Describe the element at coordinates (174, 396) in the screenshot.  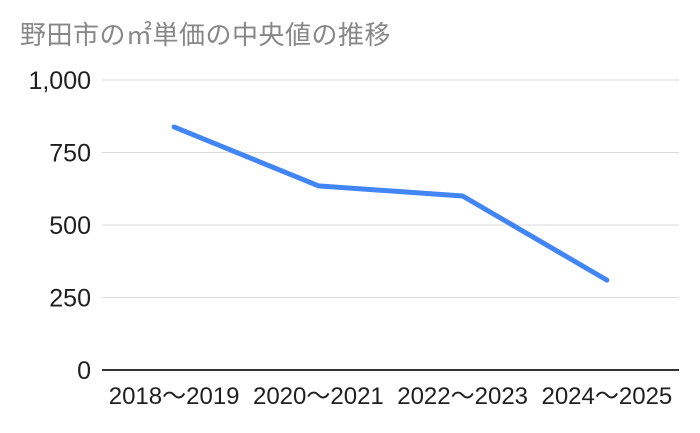
I see `x-tick-label: 2018〜2019` at that location.